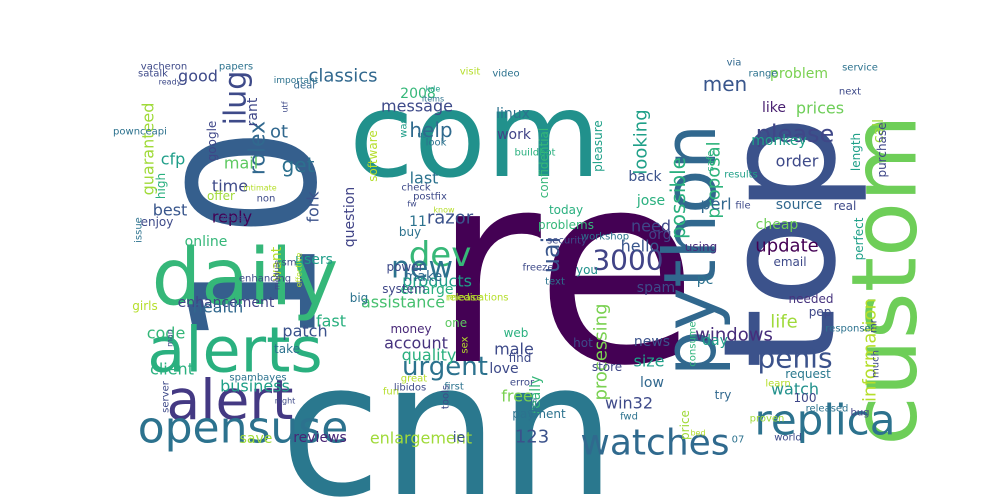  What do you see at coordinates (265, 279) in the screenshot?
I see `word-enhancing: enhancing` at bounding box center [265, 279].